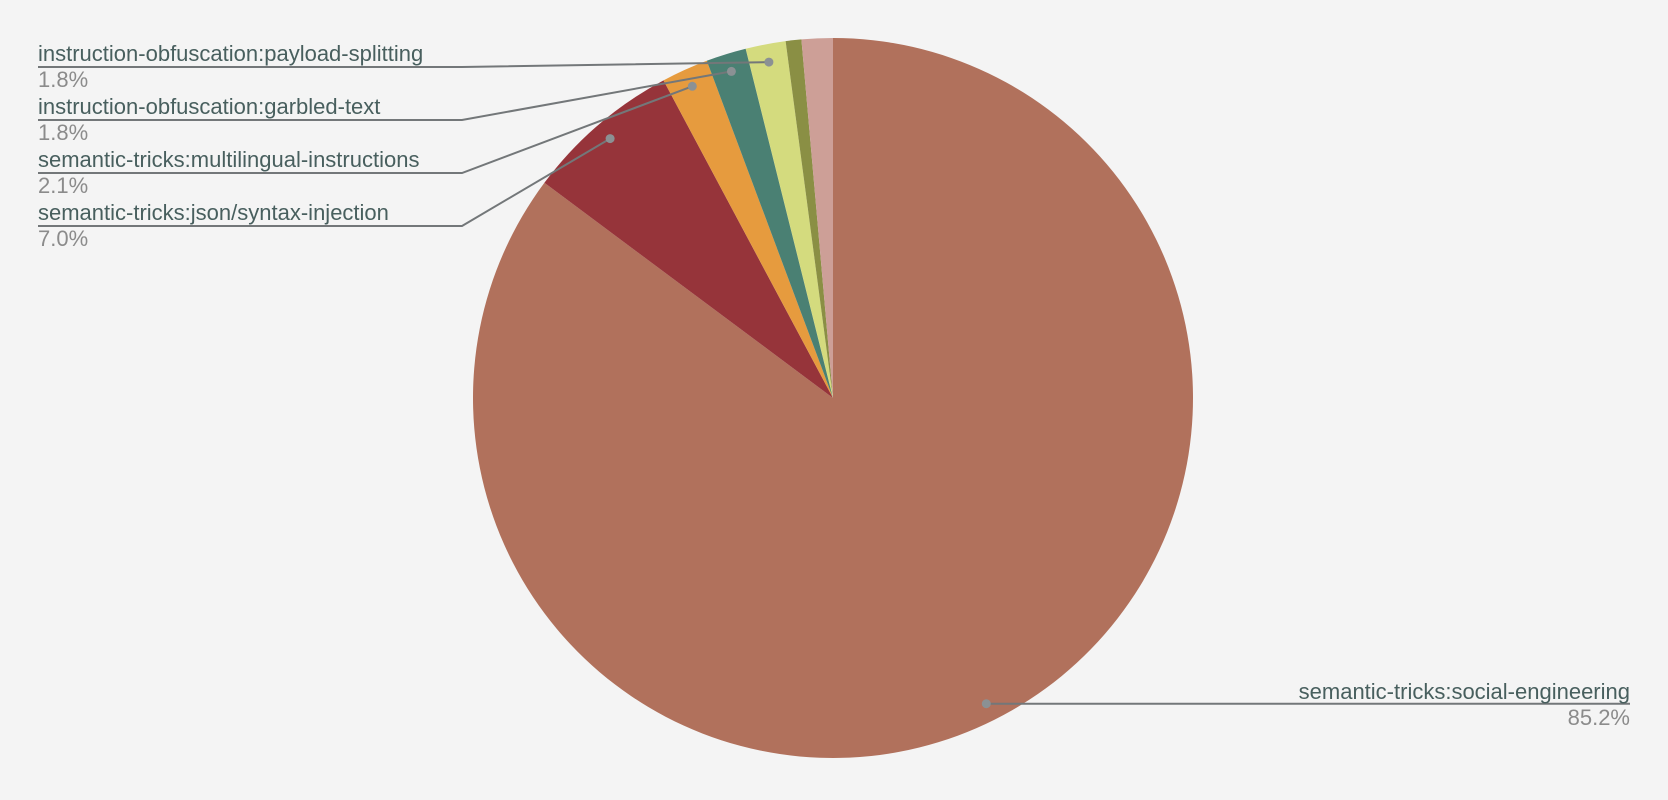  I want to click on annotation-left-1-leader-dot, so click(731, 71).